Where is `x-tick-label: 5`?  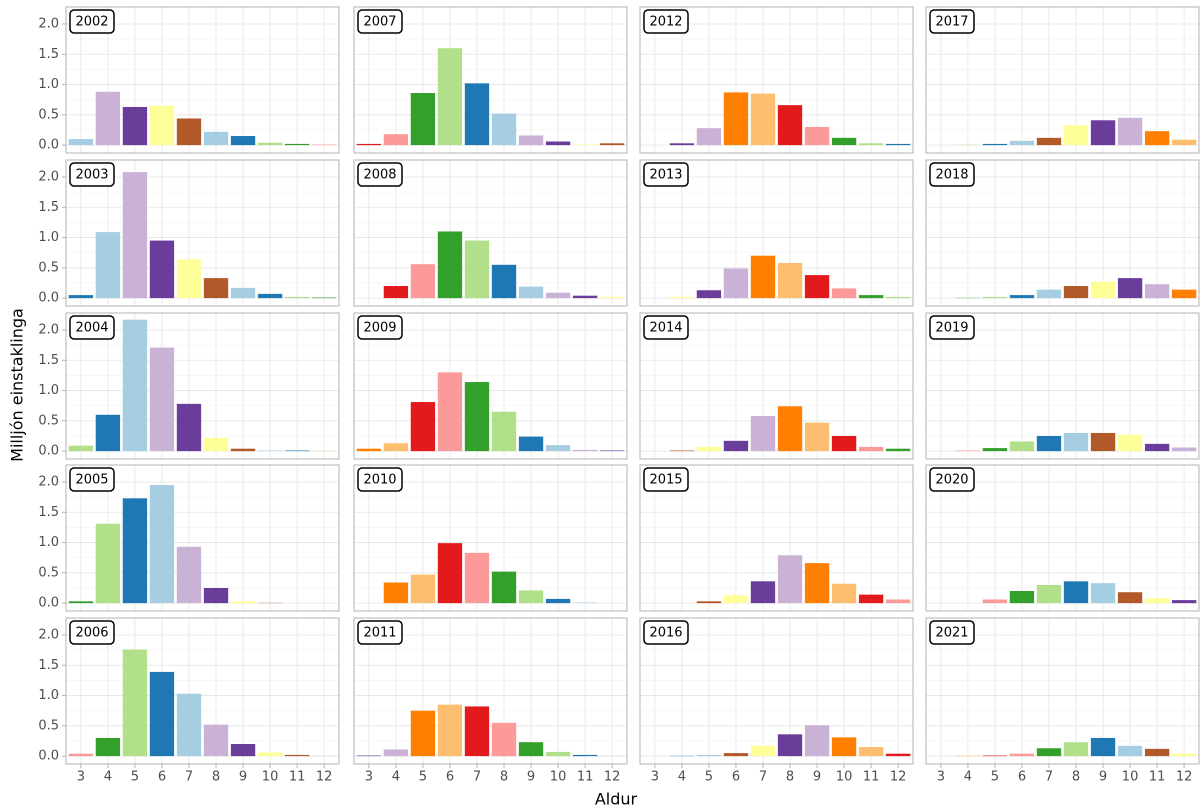 x-tick-label: 5 is located at coordinates (135, 777).